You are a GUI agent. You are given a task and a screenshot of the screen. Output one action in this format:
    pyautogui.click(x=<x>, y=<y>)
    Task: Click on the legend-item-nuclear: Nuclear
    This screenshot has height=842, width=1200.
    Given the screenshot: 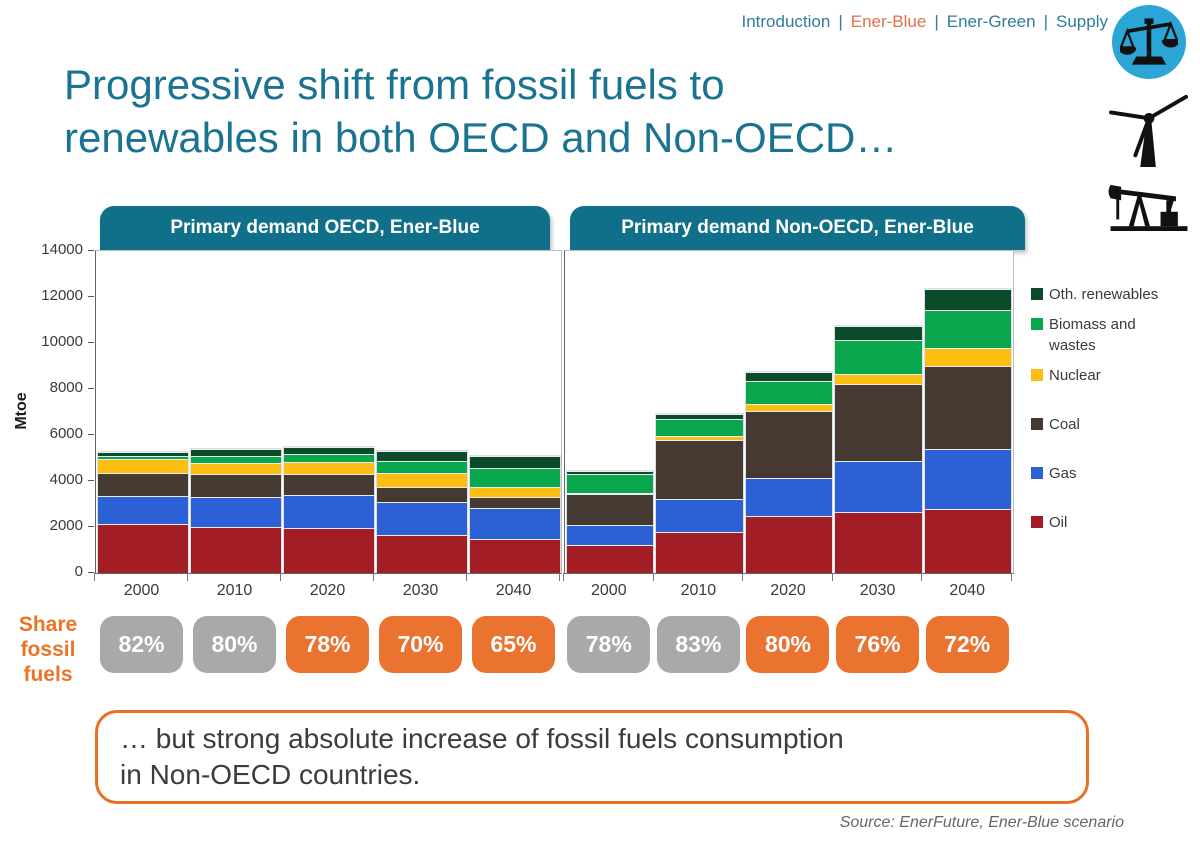 What is the action you would take?
    pyautogui.click(x=1113, y=375)
    